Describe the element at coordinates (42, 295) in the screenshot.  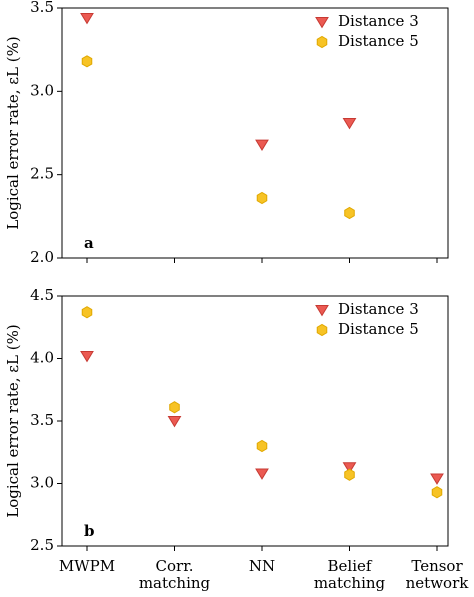
I see `y-tick-label: 4.5` at that location.